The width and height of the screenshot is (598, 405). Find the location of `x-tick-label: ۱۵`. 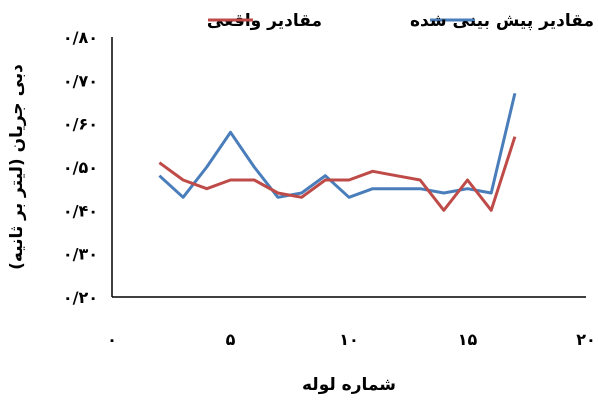

x-tick-label: ۱۵ is located at coordinates (468, 339).